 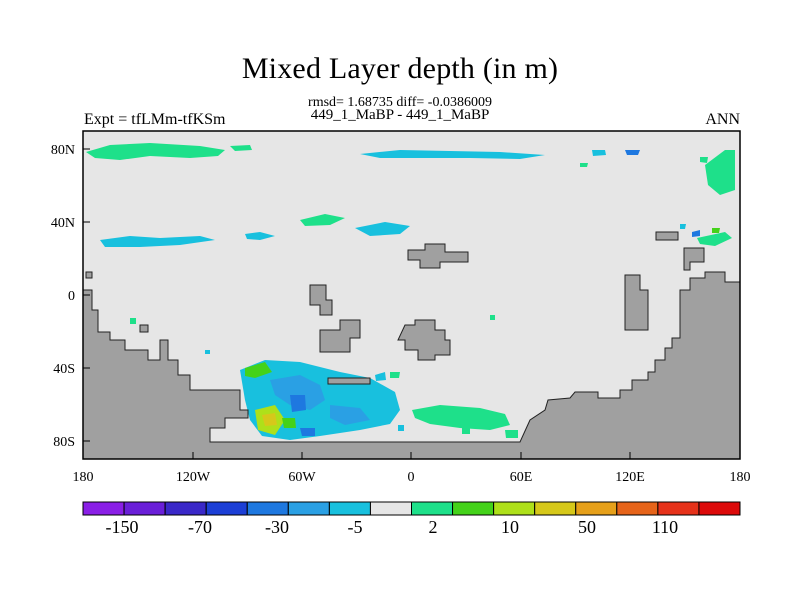 What do you see at coordinates (400, 68) in the screenshot?
I see `plot-title: Mixed Layer depth (in m)` at bounding box center [400, 68].